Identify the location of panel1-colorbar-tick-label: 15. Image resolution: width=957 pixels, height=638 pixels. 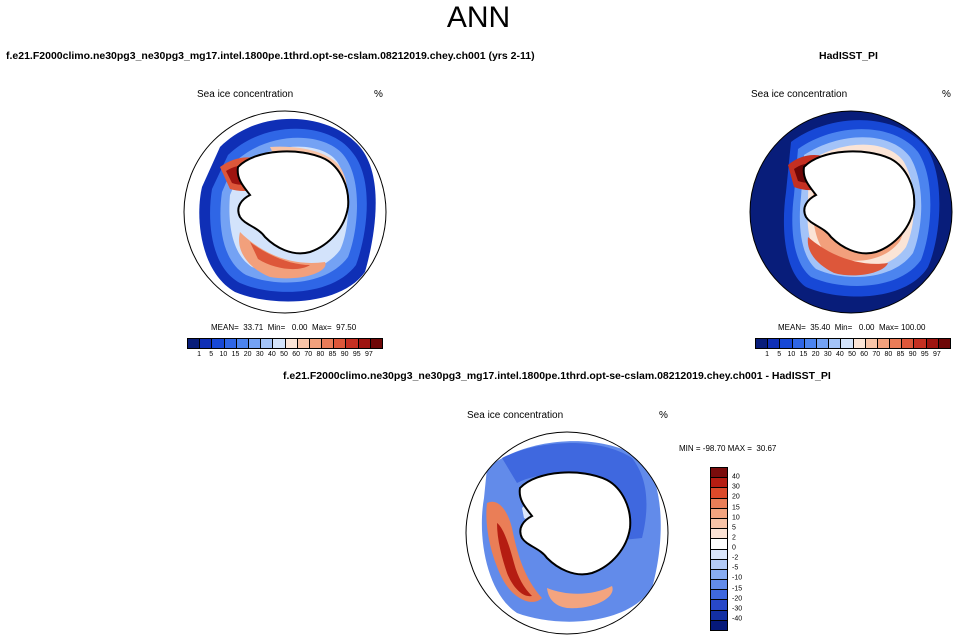
(235, 354).